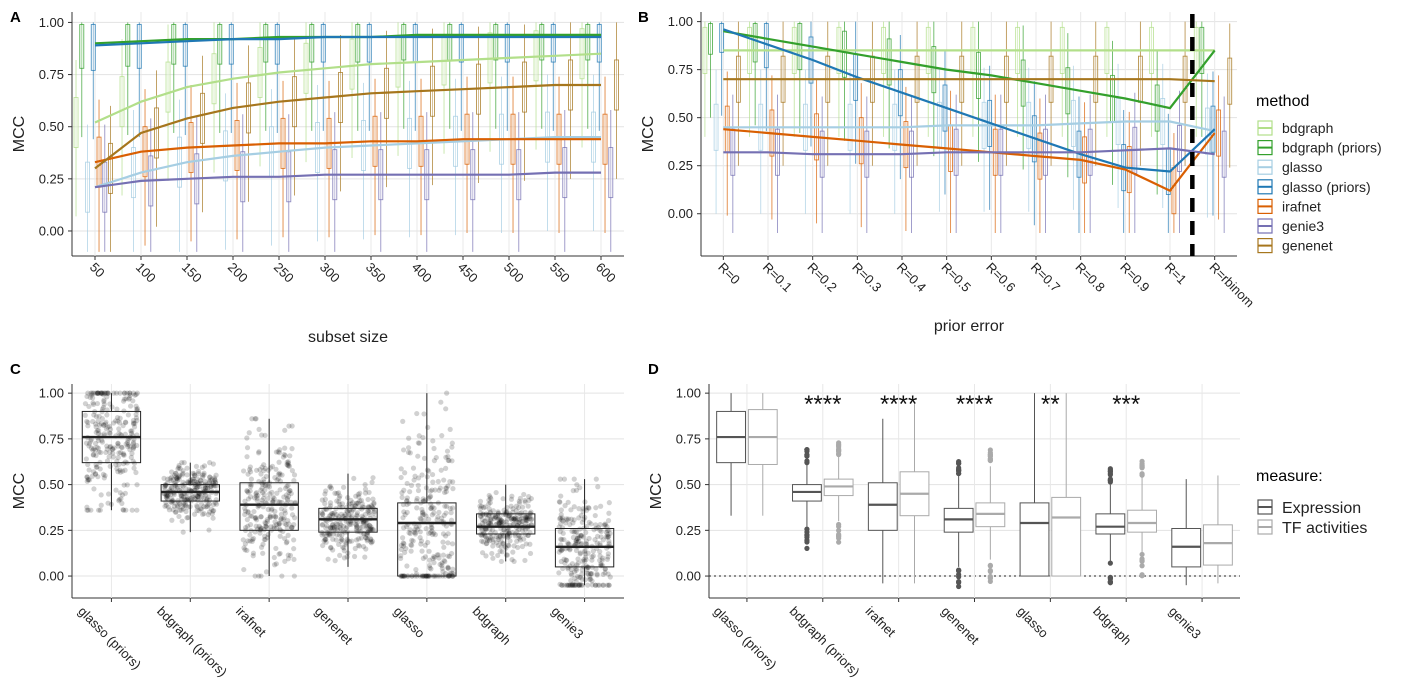 The height and width of the screenshot is (693, 1401). What do you see at coordinates (277, 44) in the screenshot?
I see `panel-a-box` at bounding box center [277, 44].